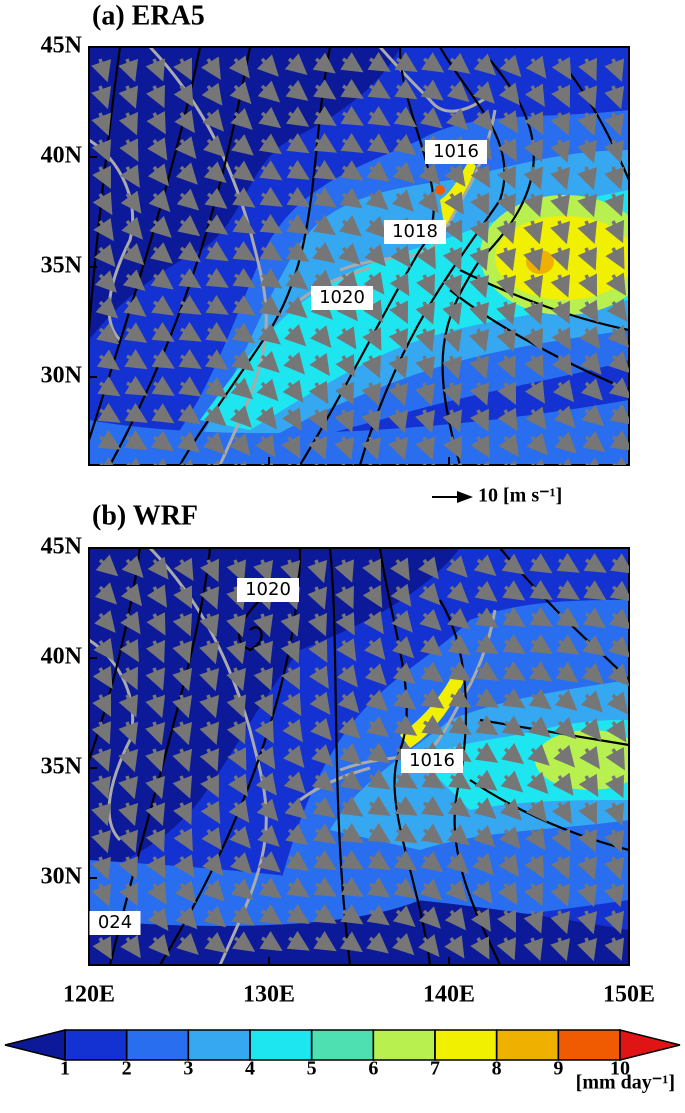 This screenshot has height=1113, width=685. What do you see at coordinates (432, 760) in the screenshot?
I see `contour-label: 1016` at bounding box center [432, 760].